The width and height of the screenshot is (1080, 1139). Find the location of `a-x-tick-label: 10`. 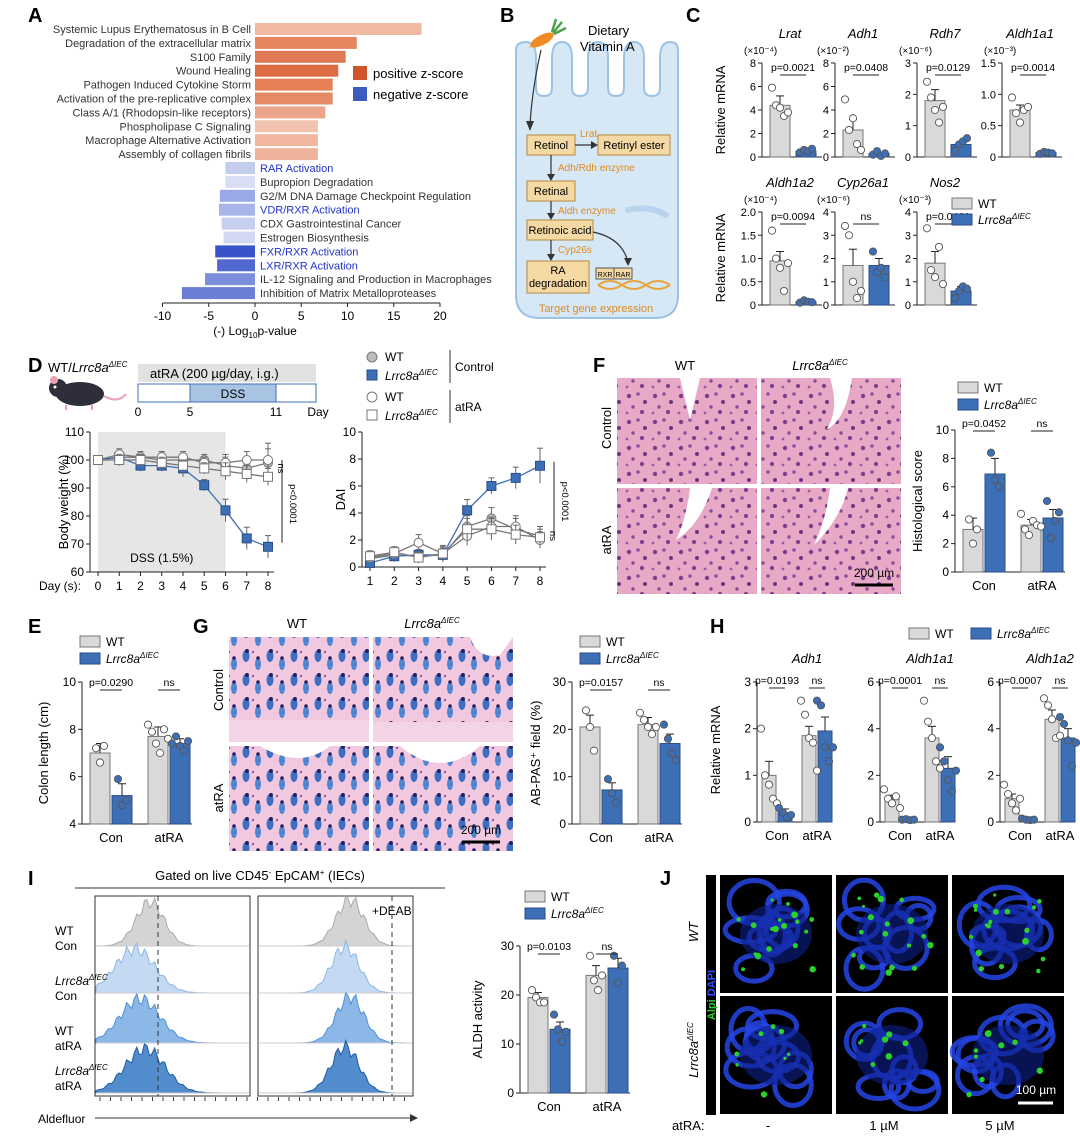

a-x-tick-label: 10 is located at coordinates (348, 316).